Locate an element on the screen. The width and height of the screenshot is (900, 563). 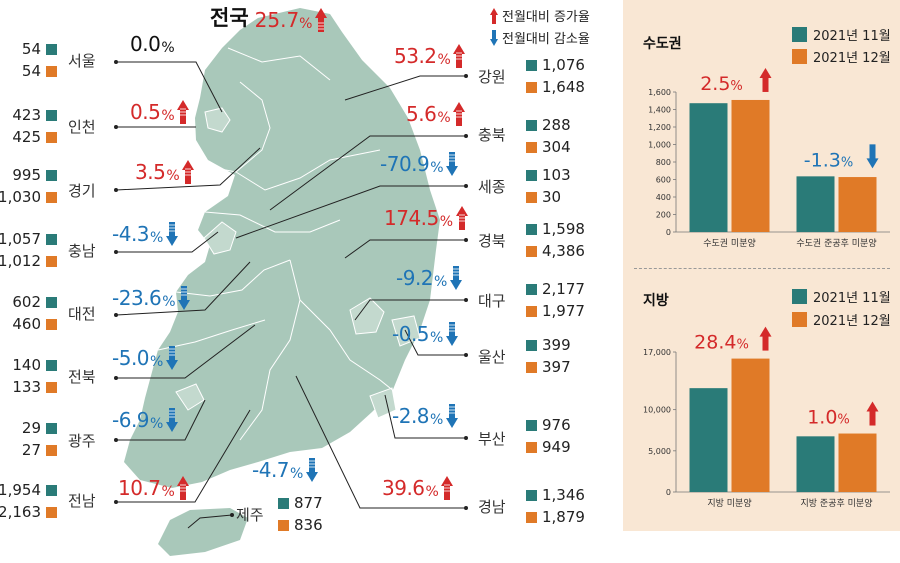
value-text: 140 is located at coordinates (26, 365).